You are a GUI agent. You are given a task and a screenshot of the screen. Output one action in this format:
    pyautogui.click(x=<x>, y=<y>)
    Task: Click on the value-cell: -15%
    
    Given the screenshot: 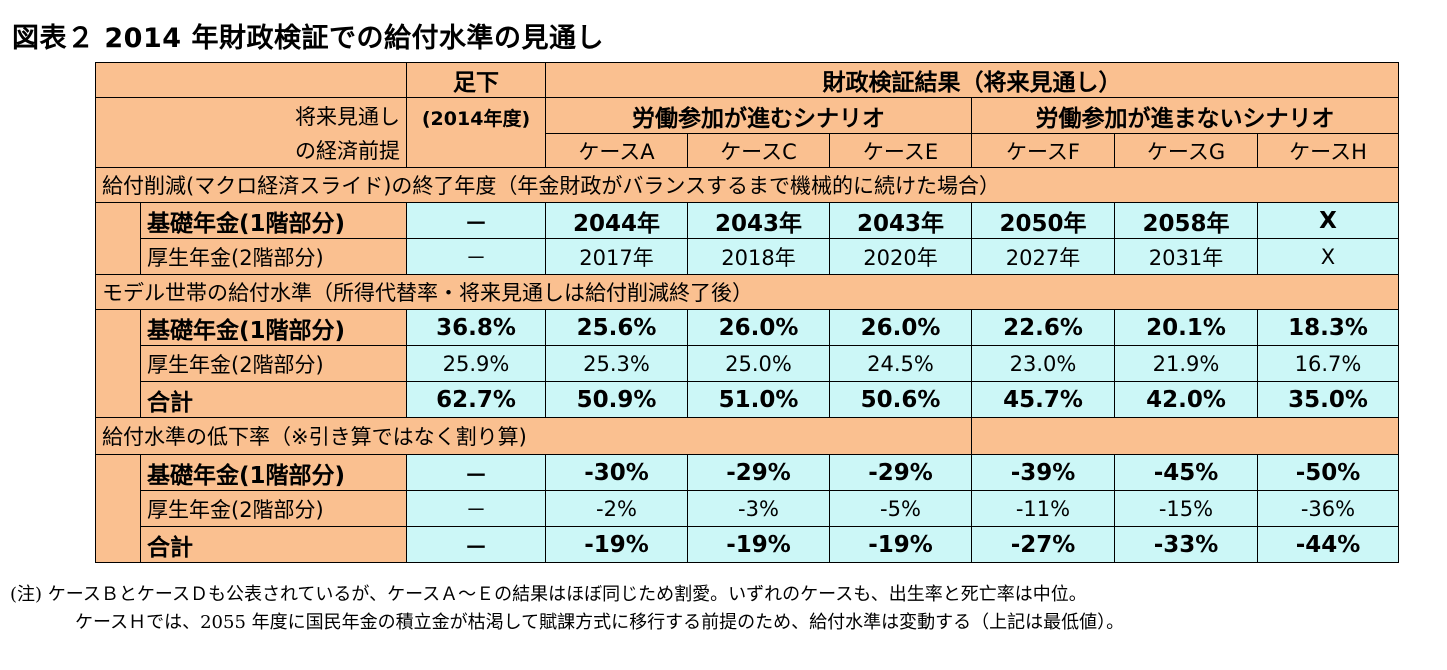 What is the action you would take?
    pyautogui.click(x=1186, y=508)
    